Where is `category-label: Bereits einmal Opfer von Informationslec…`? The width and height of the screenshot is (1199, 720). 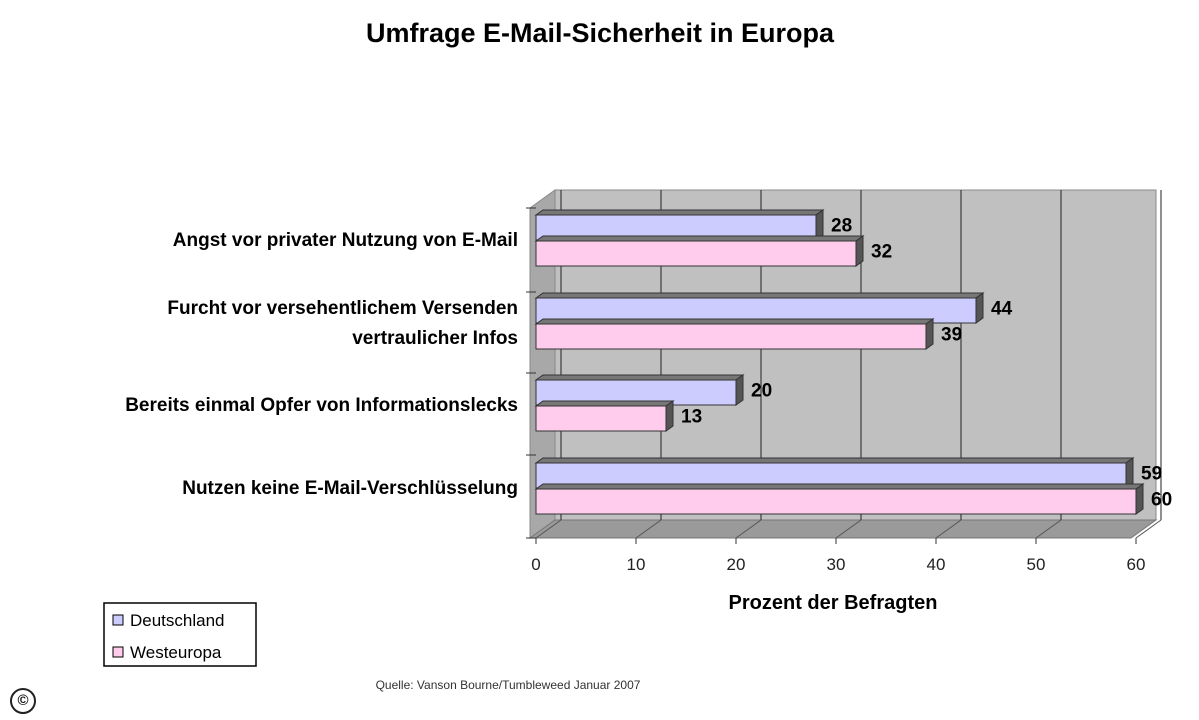 category-label: Bereits einmal Opfer von Informationslec… is located at coordinates (321, 405).